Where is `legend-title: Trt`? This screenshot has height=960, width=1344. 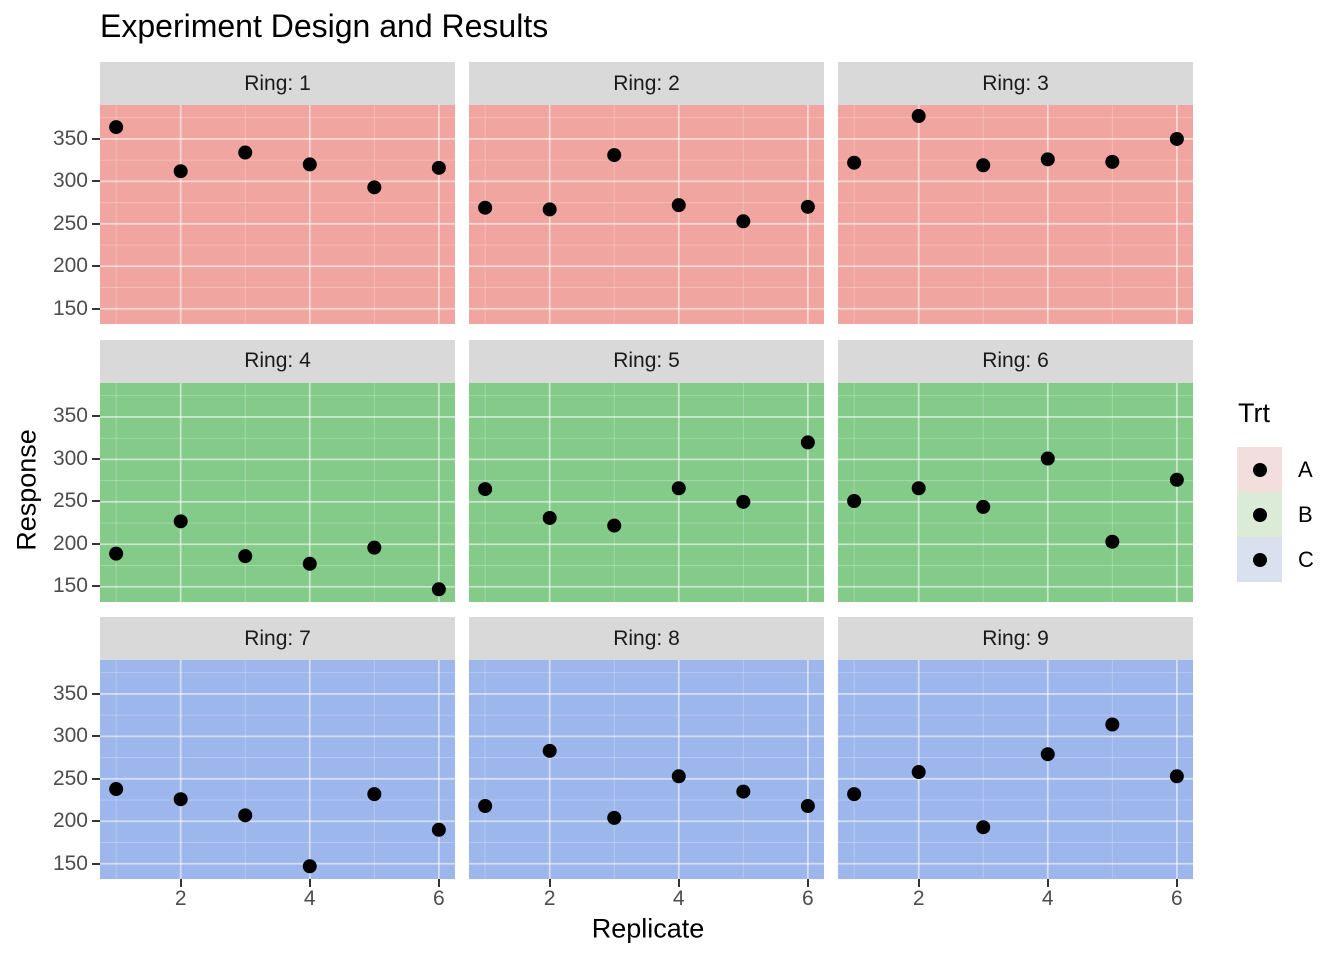
legend-title: Trt is located at coordinates (1254, 413).